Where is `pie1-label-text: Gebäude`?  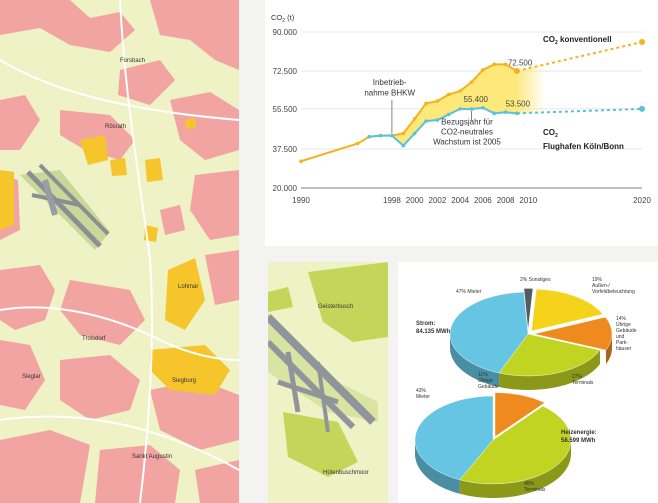 pie1-label-text: Gebäude is located at coordinates (626, 331).